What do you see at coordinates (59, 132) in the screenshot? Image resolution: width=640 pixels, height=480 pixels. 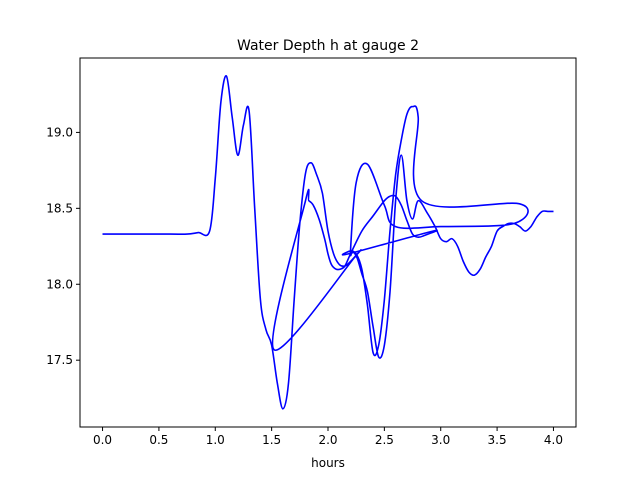 I see `y-tick-label: 19.0` at bounding box center [59, 132].